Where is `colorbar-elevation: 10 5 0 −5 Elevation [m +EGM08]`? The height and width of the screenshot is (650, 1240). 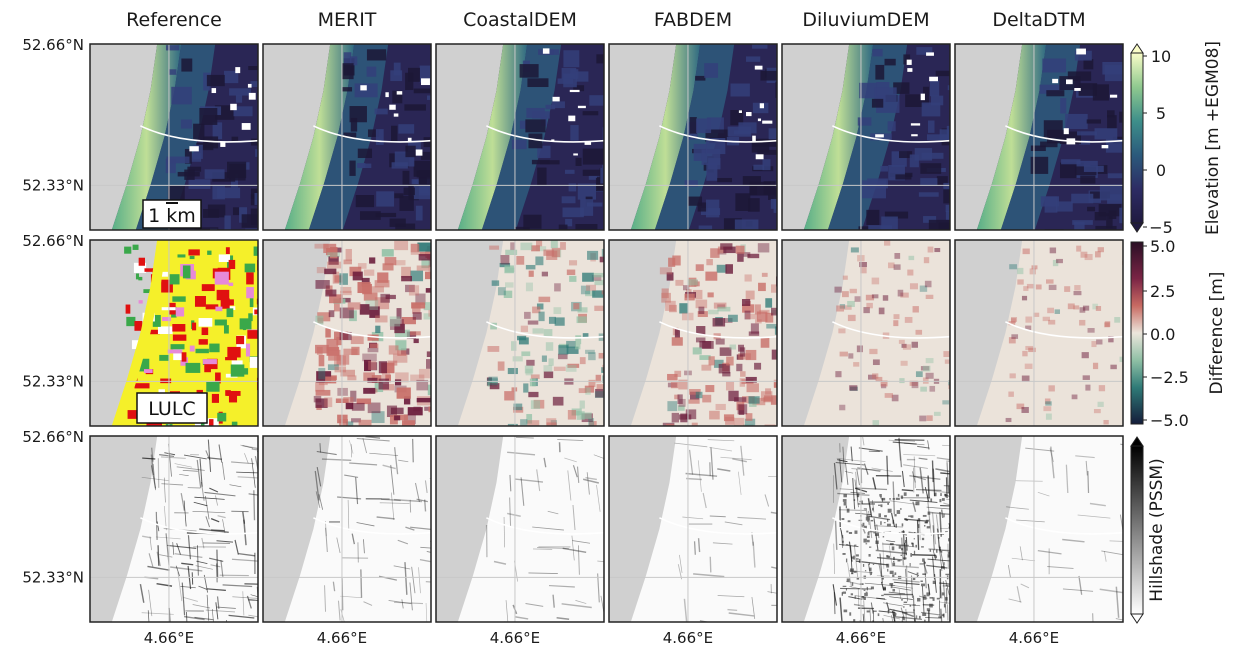 colorbar-elevation: 10 5 0 −5 Elevation [m +EGM08] is located at coordinates (1176, 139).